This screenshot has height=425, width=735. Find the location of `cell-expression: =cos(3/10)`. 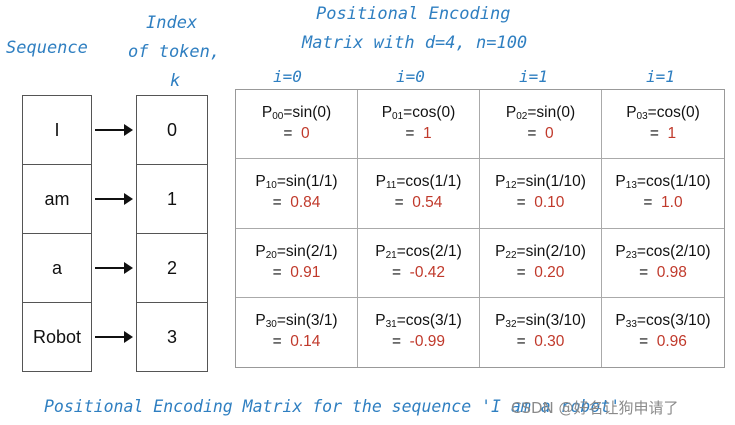

cell-expression: =cos(3/10) is located at coordinates (673, 321).